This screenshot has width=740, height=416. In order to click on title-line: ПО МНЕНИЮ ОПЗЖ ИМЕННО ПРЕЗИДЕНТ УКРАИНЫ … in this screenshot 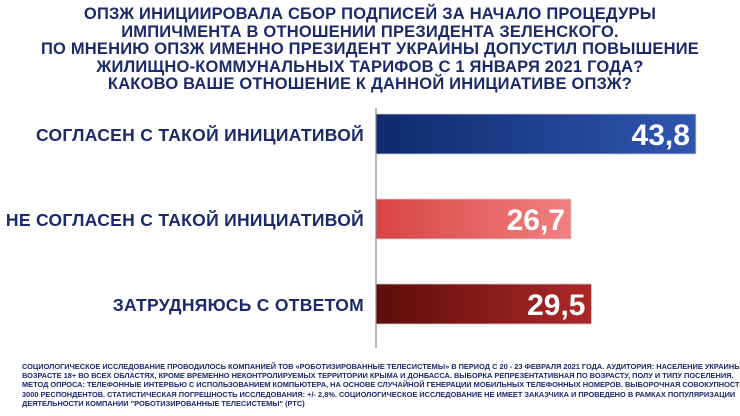, I will do `click(370, 49)`.